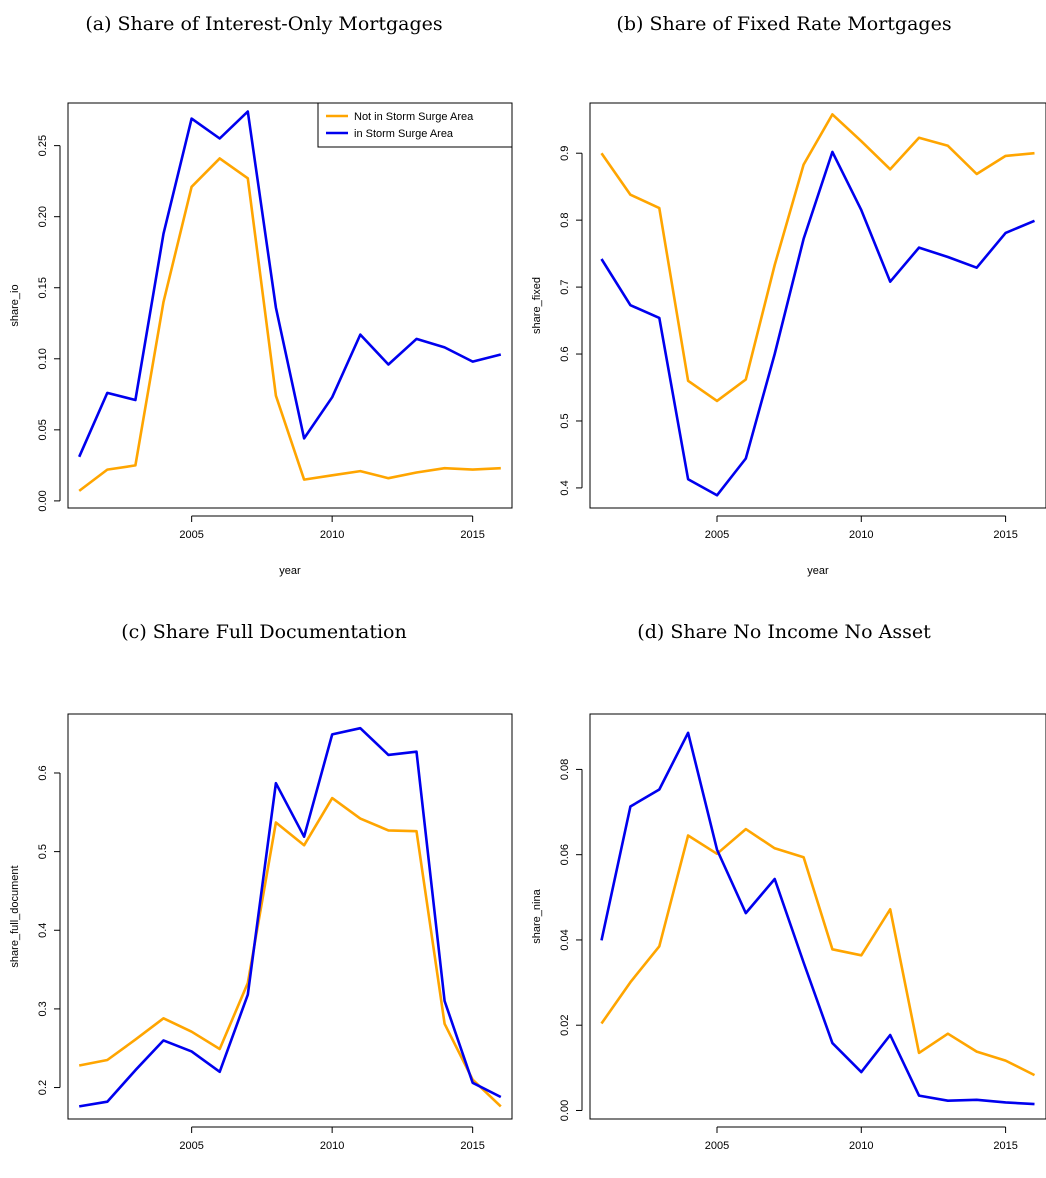 The width and height of the screenshot is (1046, 1178). I want to click on y-tick-label: 0.06, so click(565, 854).